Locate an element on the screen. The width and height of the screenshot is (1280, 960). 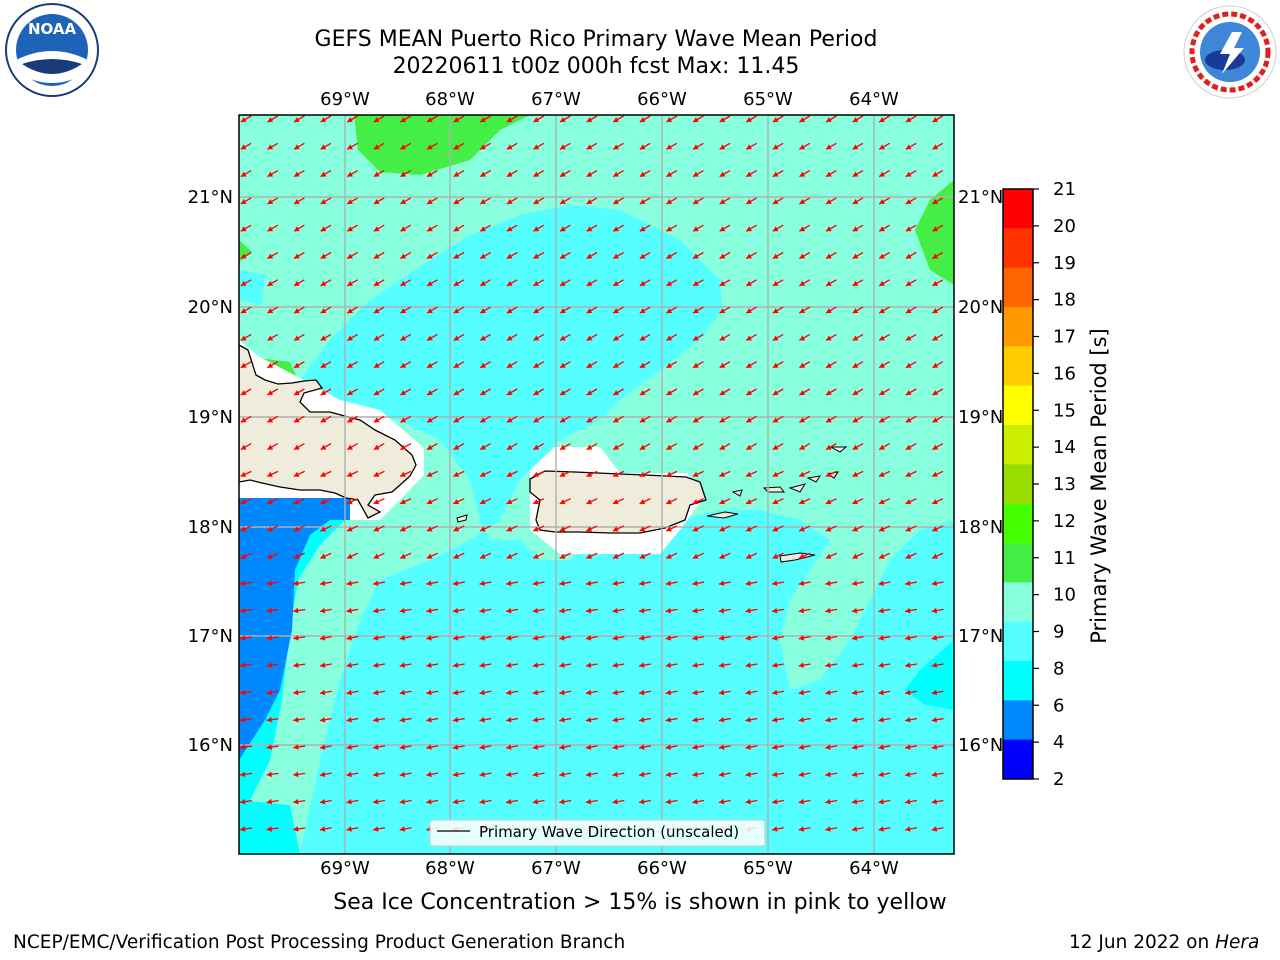
colorbar-tick-label: 14 is located at coordinates (1064, 447).